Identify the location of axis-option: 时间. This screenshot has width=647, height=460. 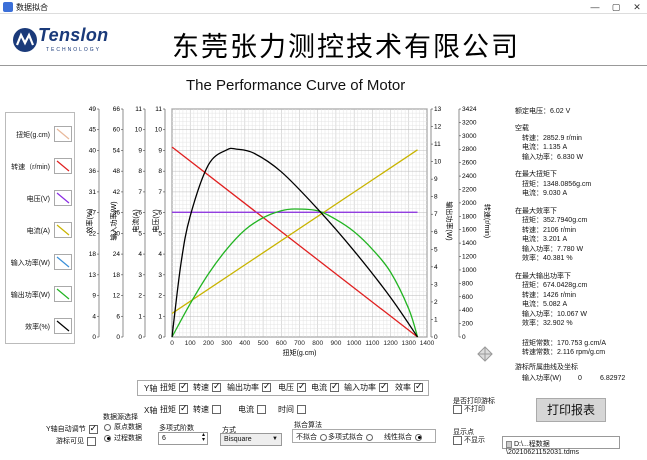
(292, 409).